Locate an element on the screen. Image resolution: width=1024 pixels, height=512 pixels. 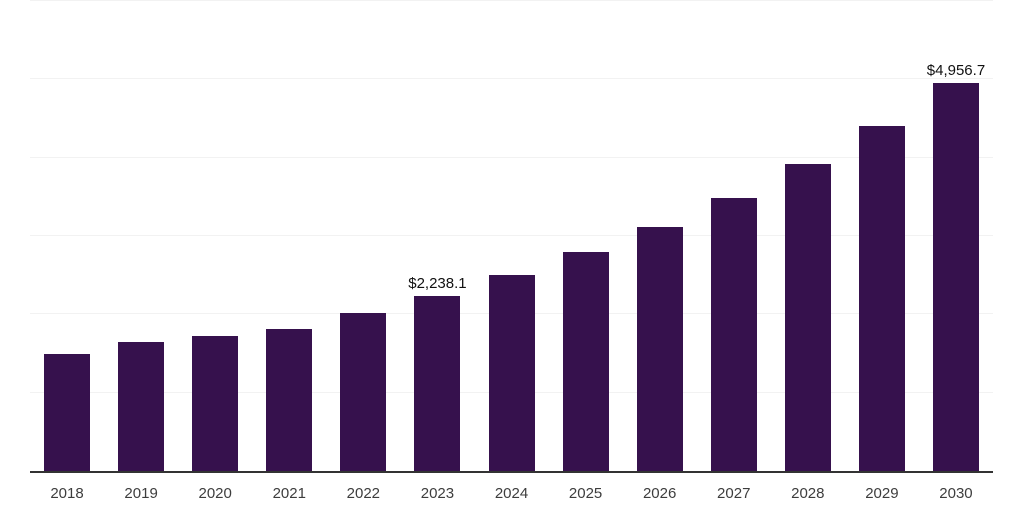
x-tick-2020: 2020 is located at coordinates (215, 493).